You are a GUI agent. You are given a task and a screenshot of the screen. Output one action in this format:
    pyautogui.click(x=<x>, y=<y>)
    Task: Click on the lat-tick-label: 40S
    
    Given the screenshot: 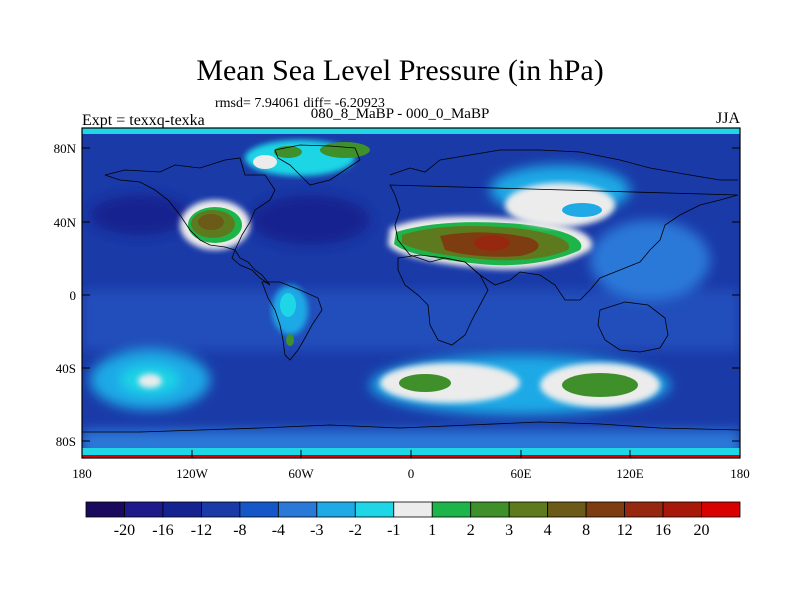 What is the action you would take?
    pyautogui.click(x=66, y=368)
    